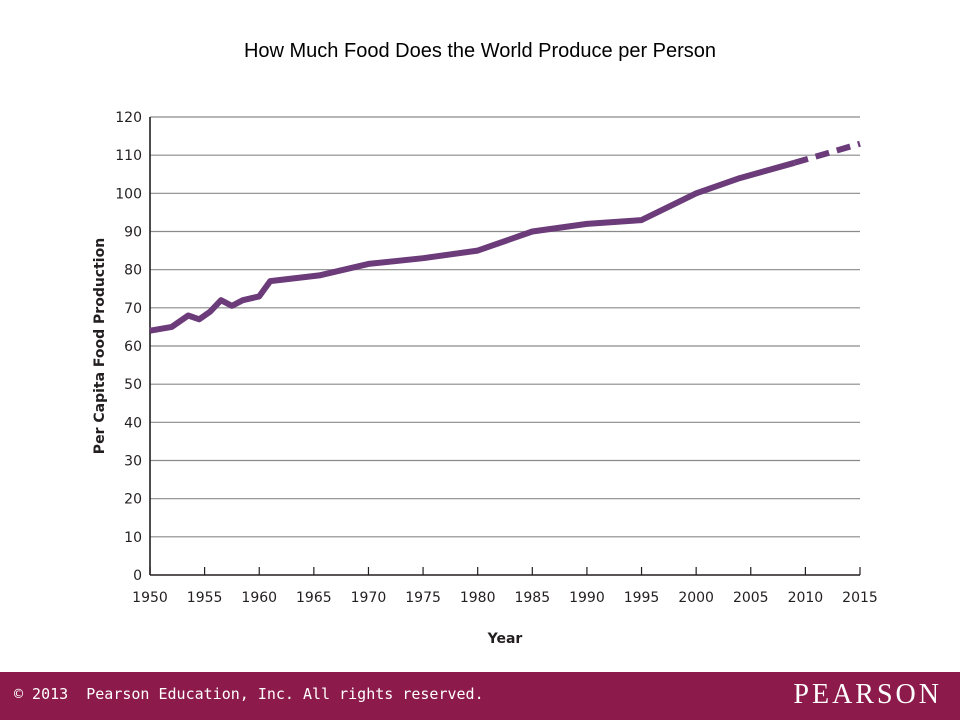  I want to click on x-tick-label: 1965, so click(314, 598).